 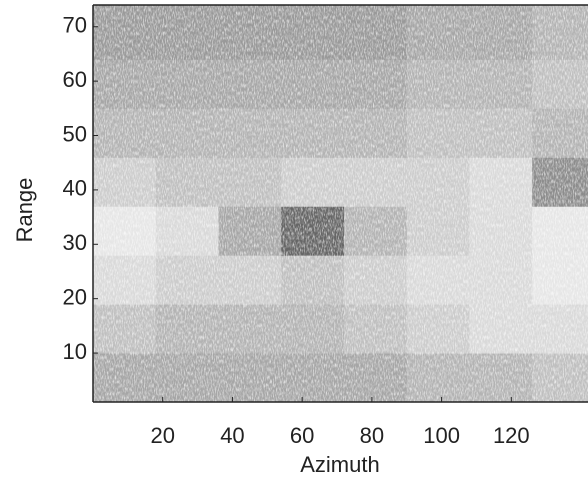 What do you see at coordinates (24, 210) in the screenshot?
I see `y-axis-label: Range` at bounding box center [24, 210].